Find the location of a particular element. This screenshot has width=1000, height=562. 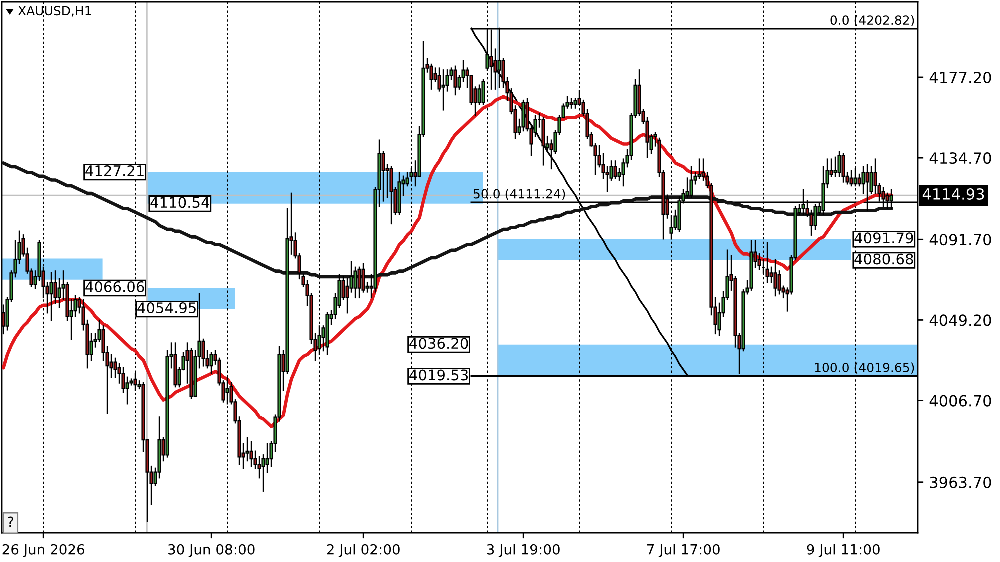

annotation: 4091.79 is located at coordinates (884, 238).